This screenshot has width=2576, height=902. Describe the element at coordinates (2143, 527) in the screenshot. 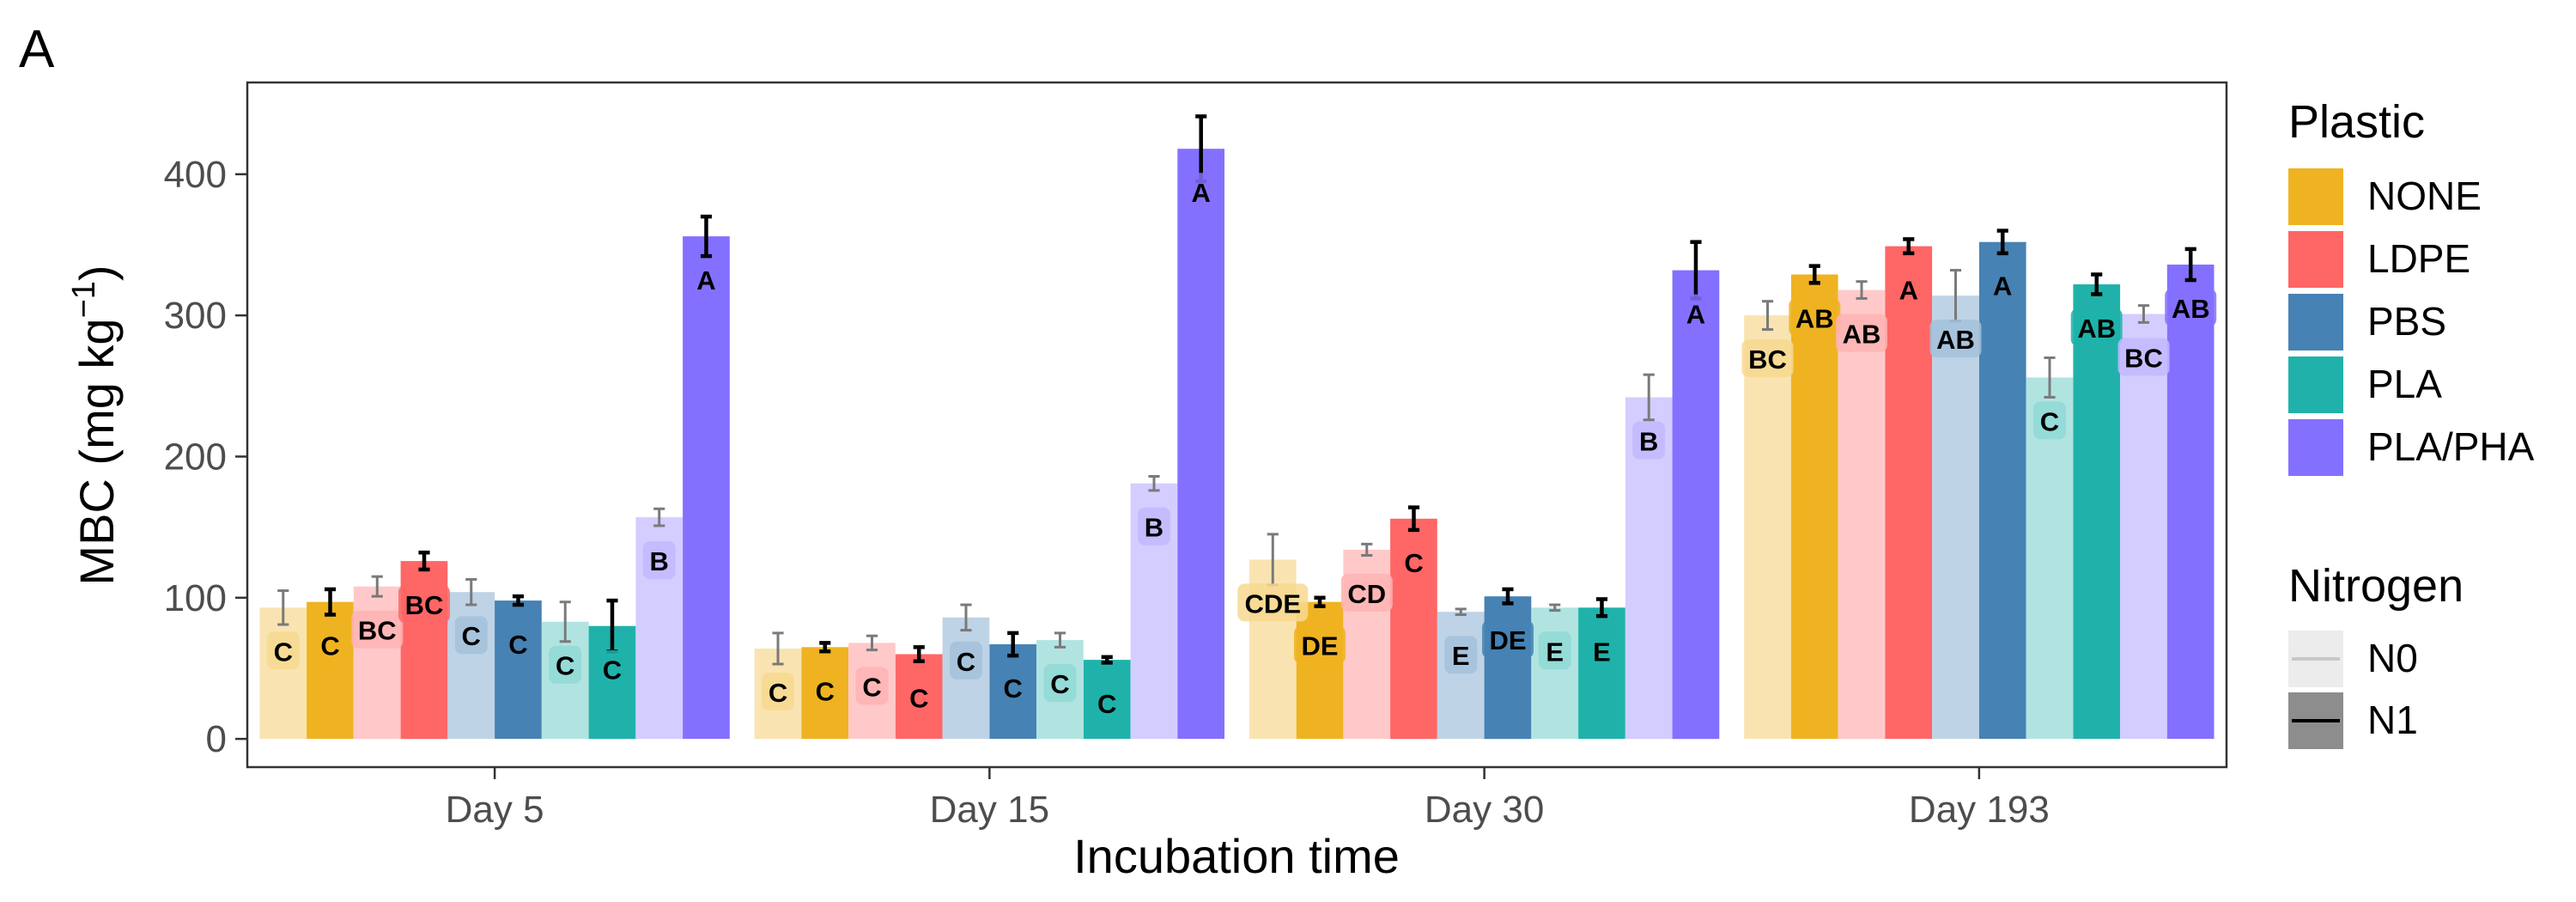

I see `bar-day193-plapha-n0` at that location.